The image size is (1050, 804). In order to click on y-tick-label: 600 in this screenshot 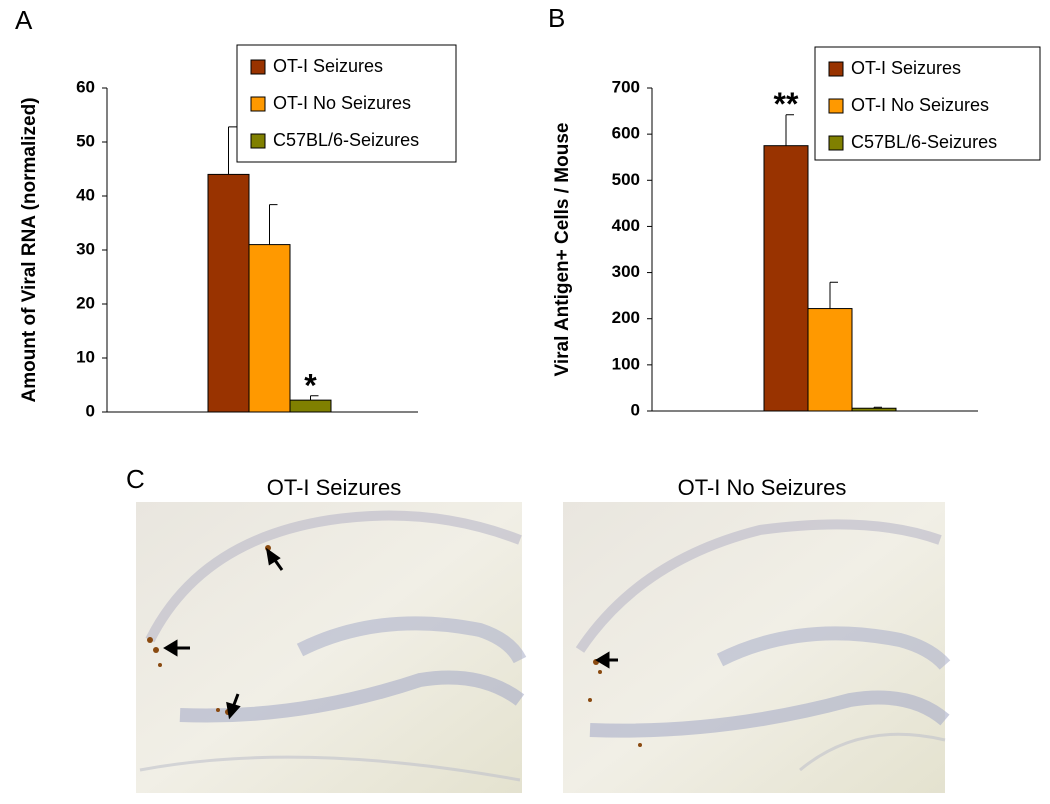, I will do `click(626, 133)`.